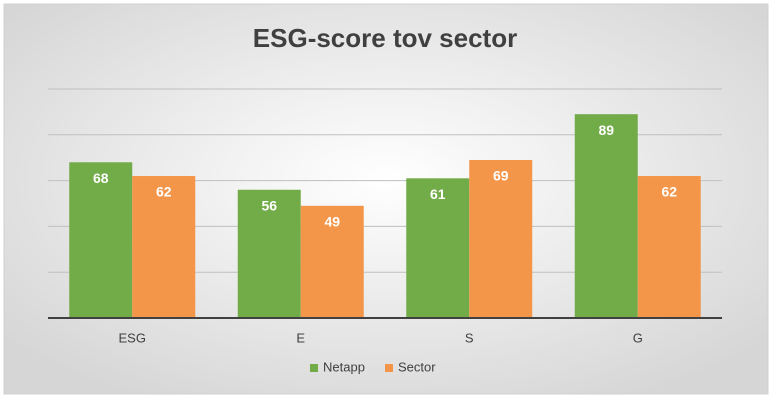 The height and width of the screenshot is (403, 779). Describe the element at coordinates (300, 337) in the screenshot. I see `x-tick-label: E` at that location.